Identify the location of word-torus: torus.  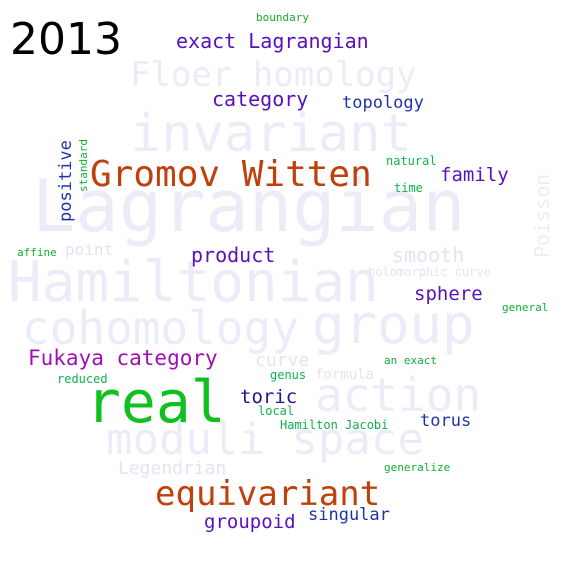
(446, 421).